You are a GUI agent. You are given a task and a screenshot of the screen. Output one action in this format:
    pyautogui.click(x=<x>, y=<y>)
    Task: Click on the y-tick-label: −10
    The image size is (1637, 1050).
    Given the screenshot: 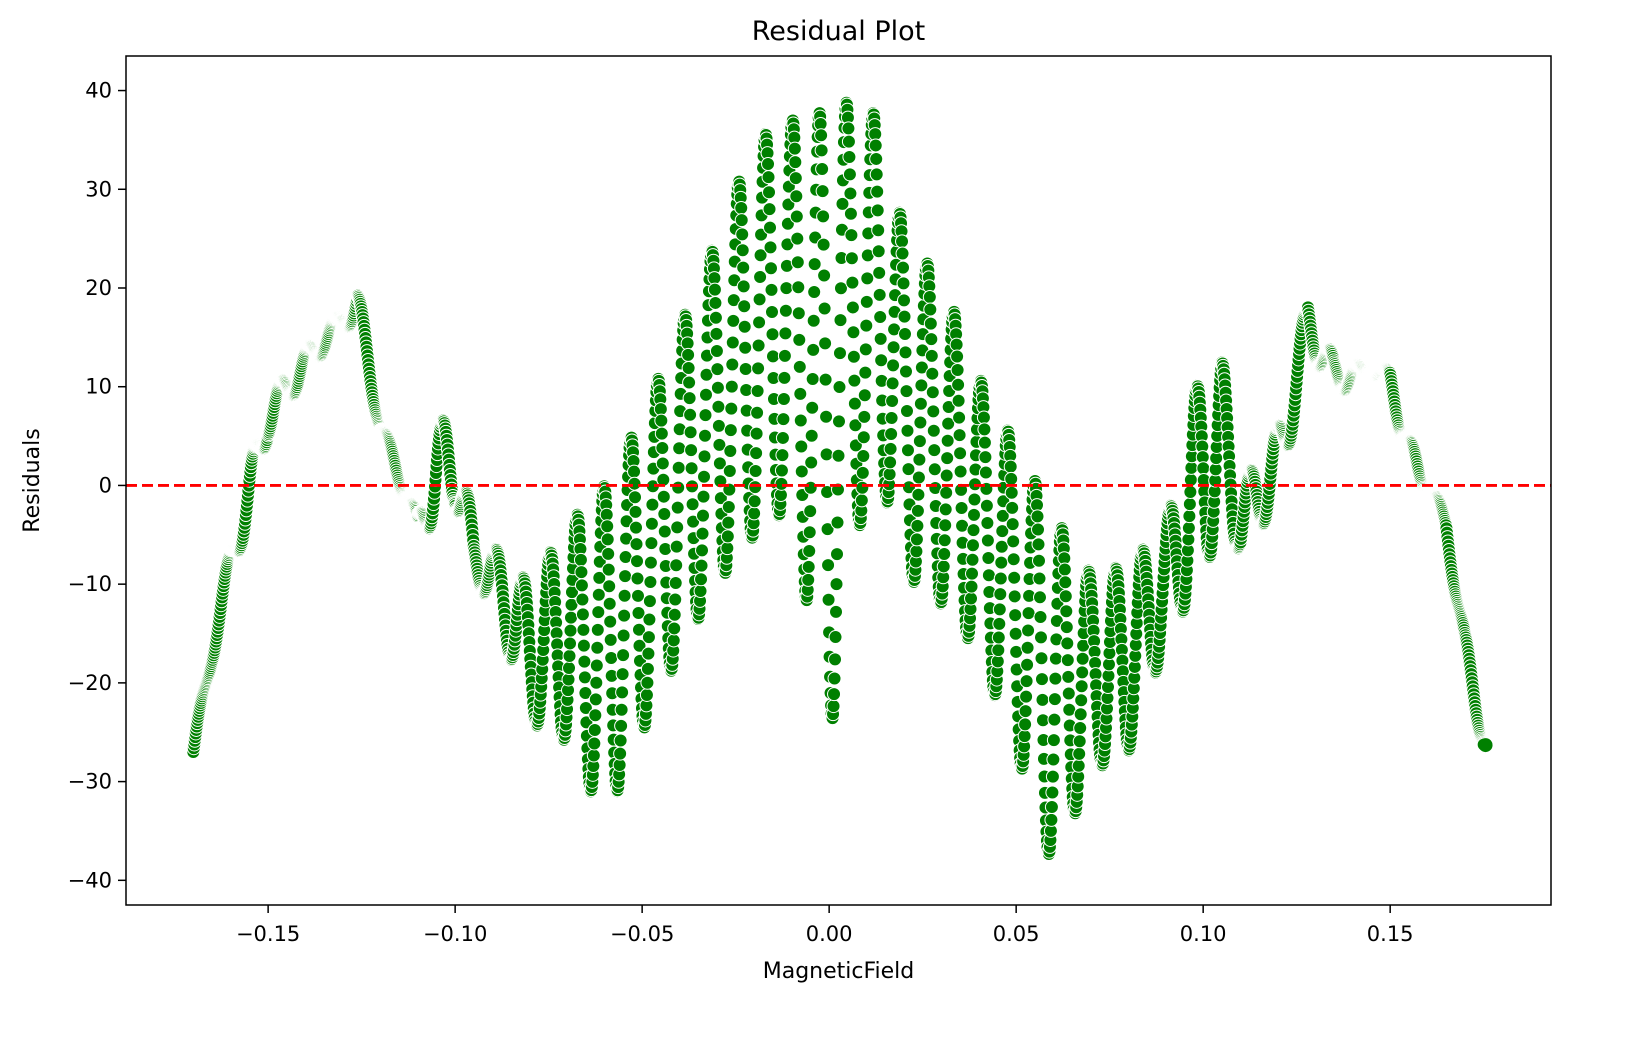 What is the action you would take?
    pyautogui.click(x=90, y=584)
    